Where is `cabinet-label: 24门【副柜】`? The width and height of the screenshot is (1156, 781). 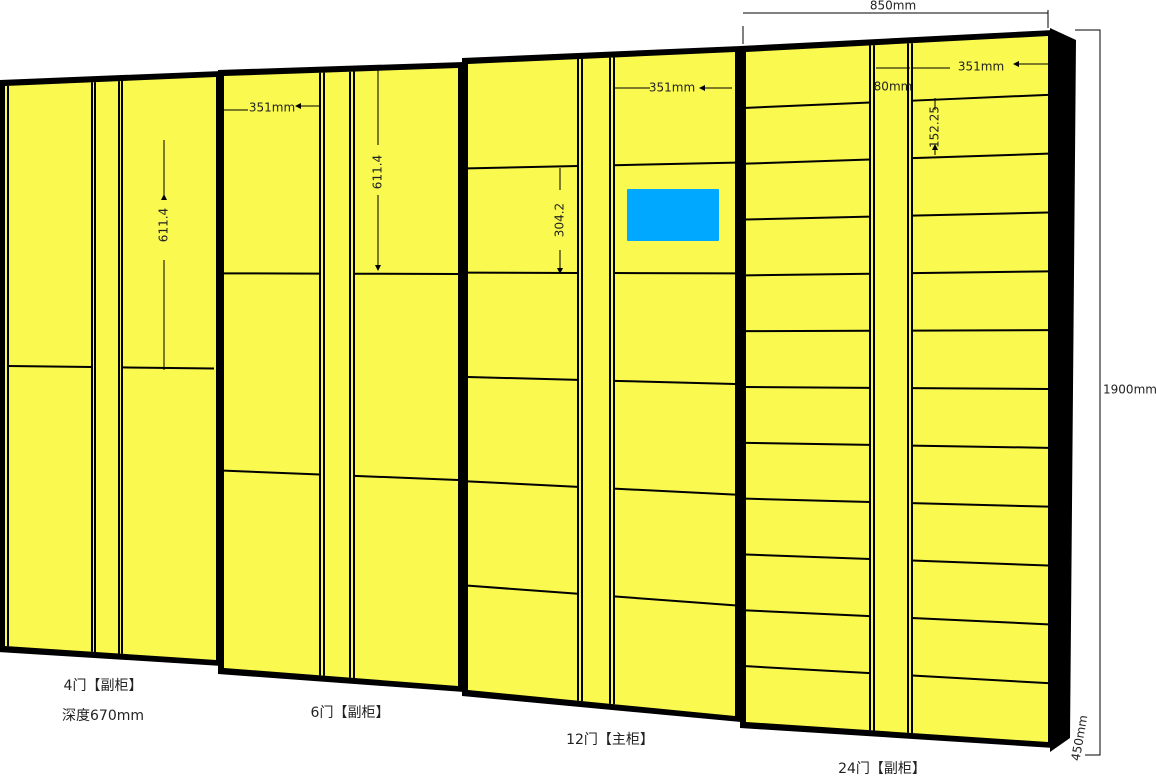
cabinet-label: 24门【副柜】 is located at coordinates (882, 769).